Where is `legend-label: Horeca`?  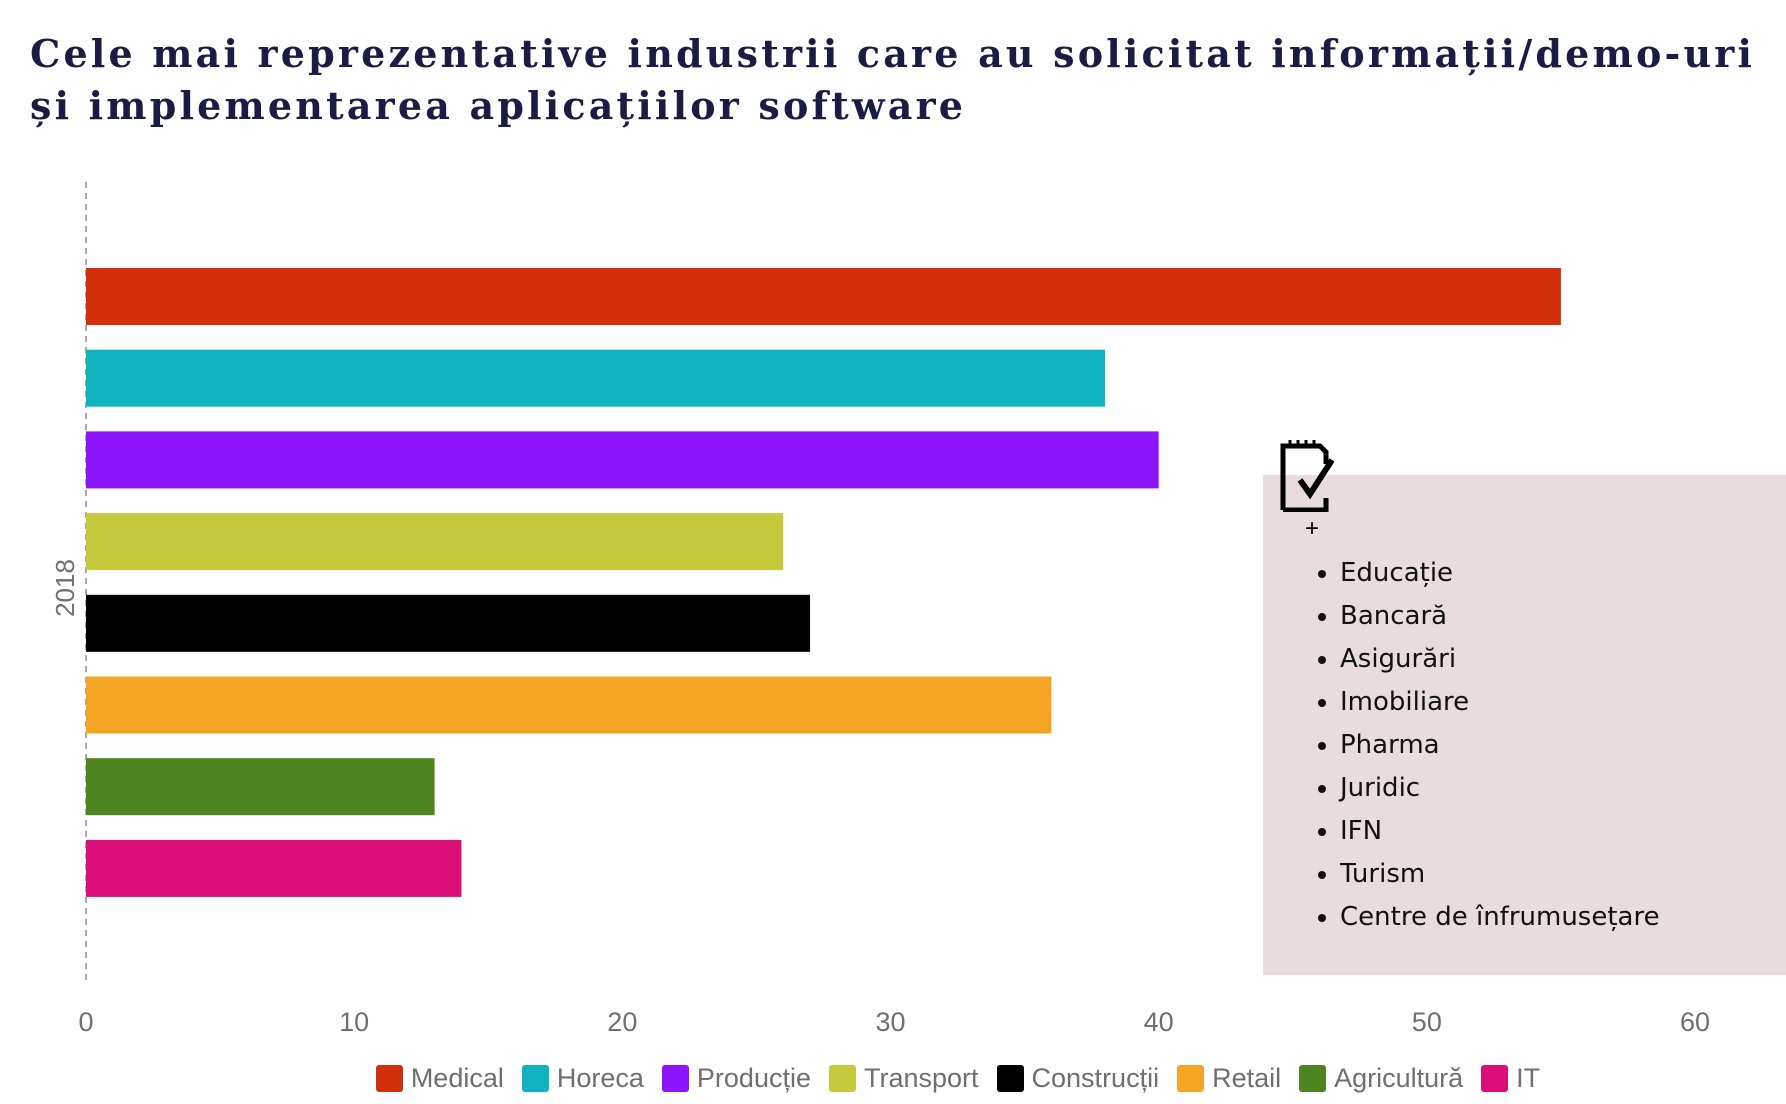 legend-label: Horeca is located at coordinates (600, 1078).